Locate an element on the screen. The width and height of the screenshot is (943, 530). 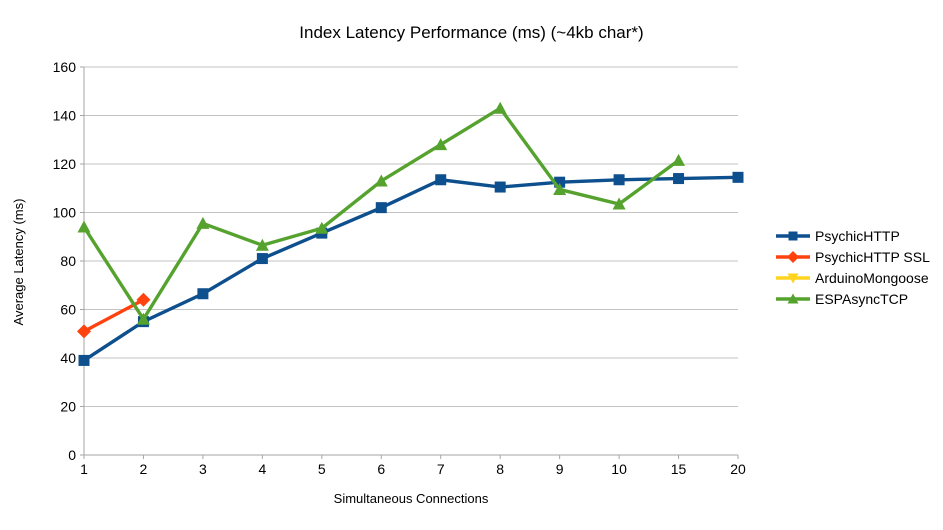
x-tick-label: 3 is located at coordinates (203, 469).